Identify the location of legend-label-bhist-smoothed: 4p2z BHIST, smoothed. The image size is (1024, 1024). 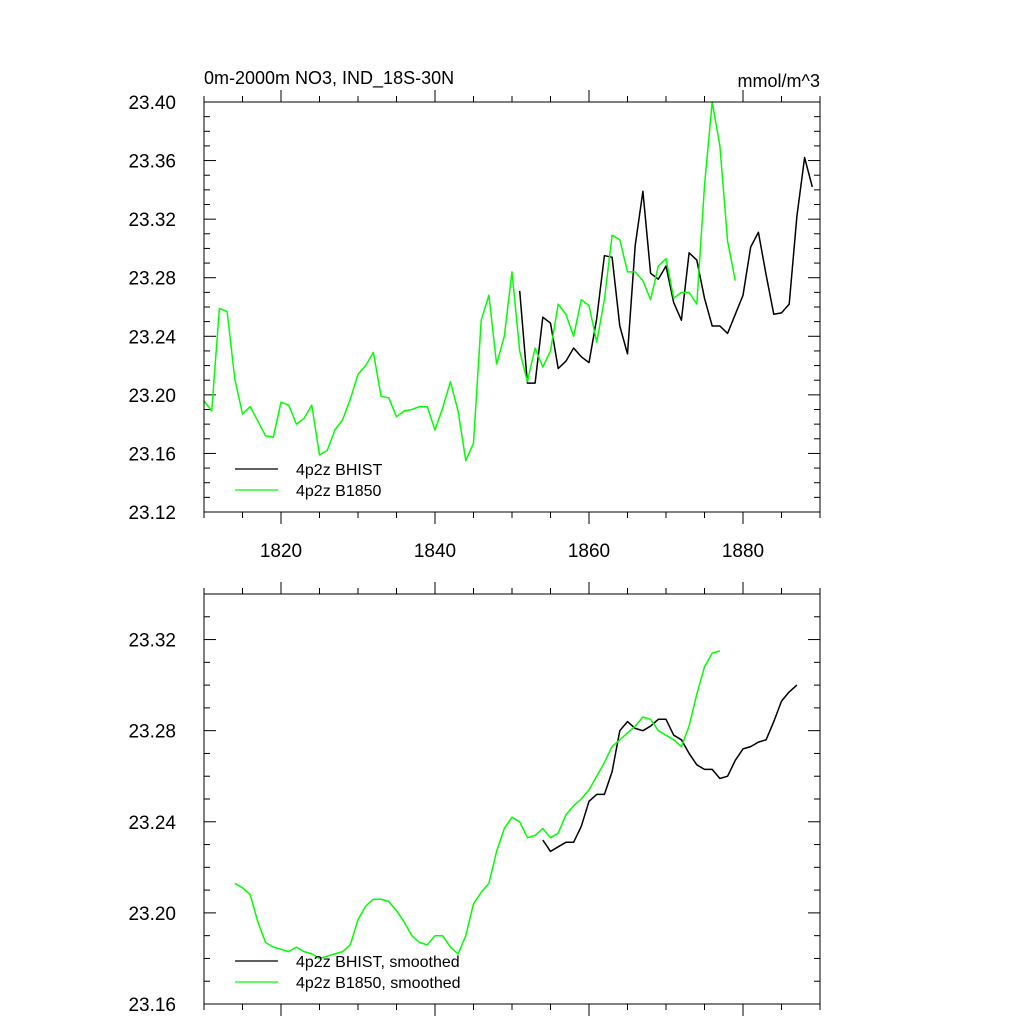
(378, 962).